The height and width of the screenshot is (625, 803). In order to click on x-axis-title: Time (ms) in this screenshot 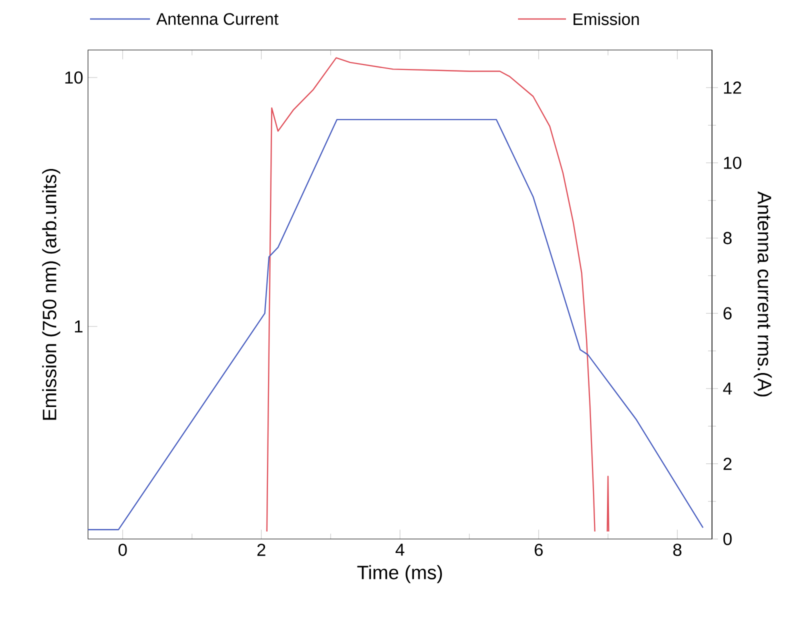, I will do `click(399, 574)`.